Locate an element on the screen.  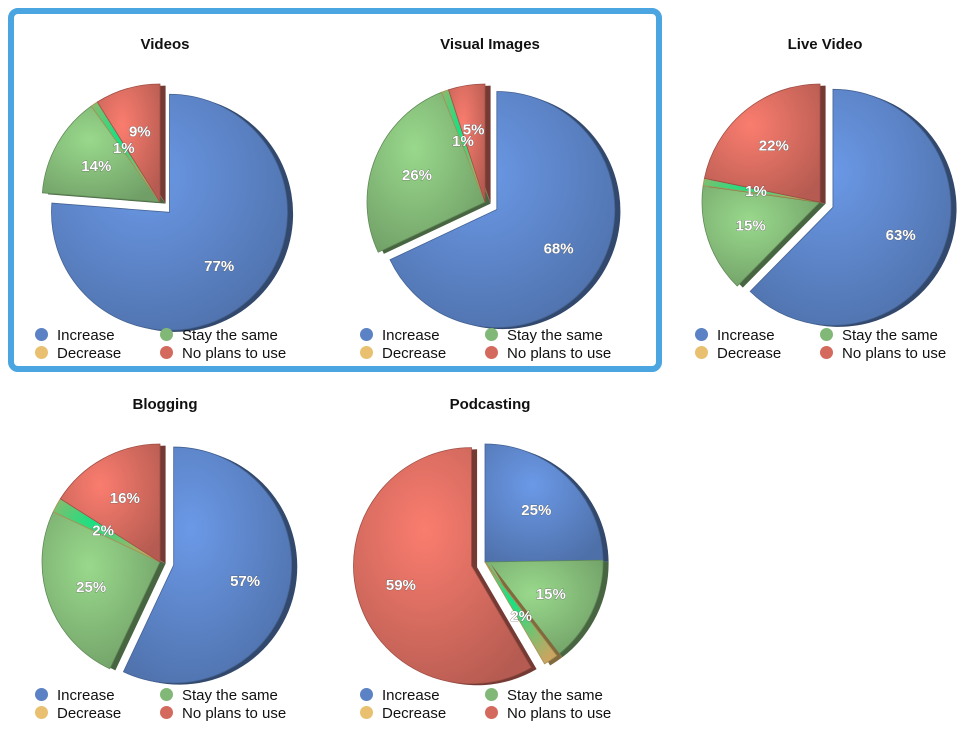
slice-label-no-plans-to-use: 5% is located at coordinates (474, 130).